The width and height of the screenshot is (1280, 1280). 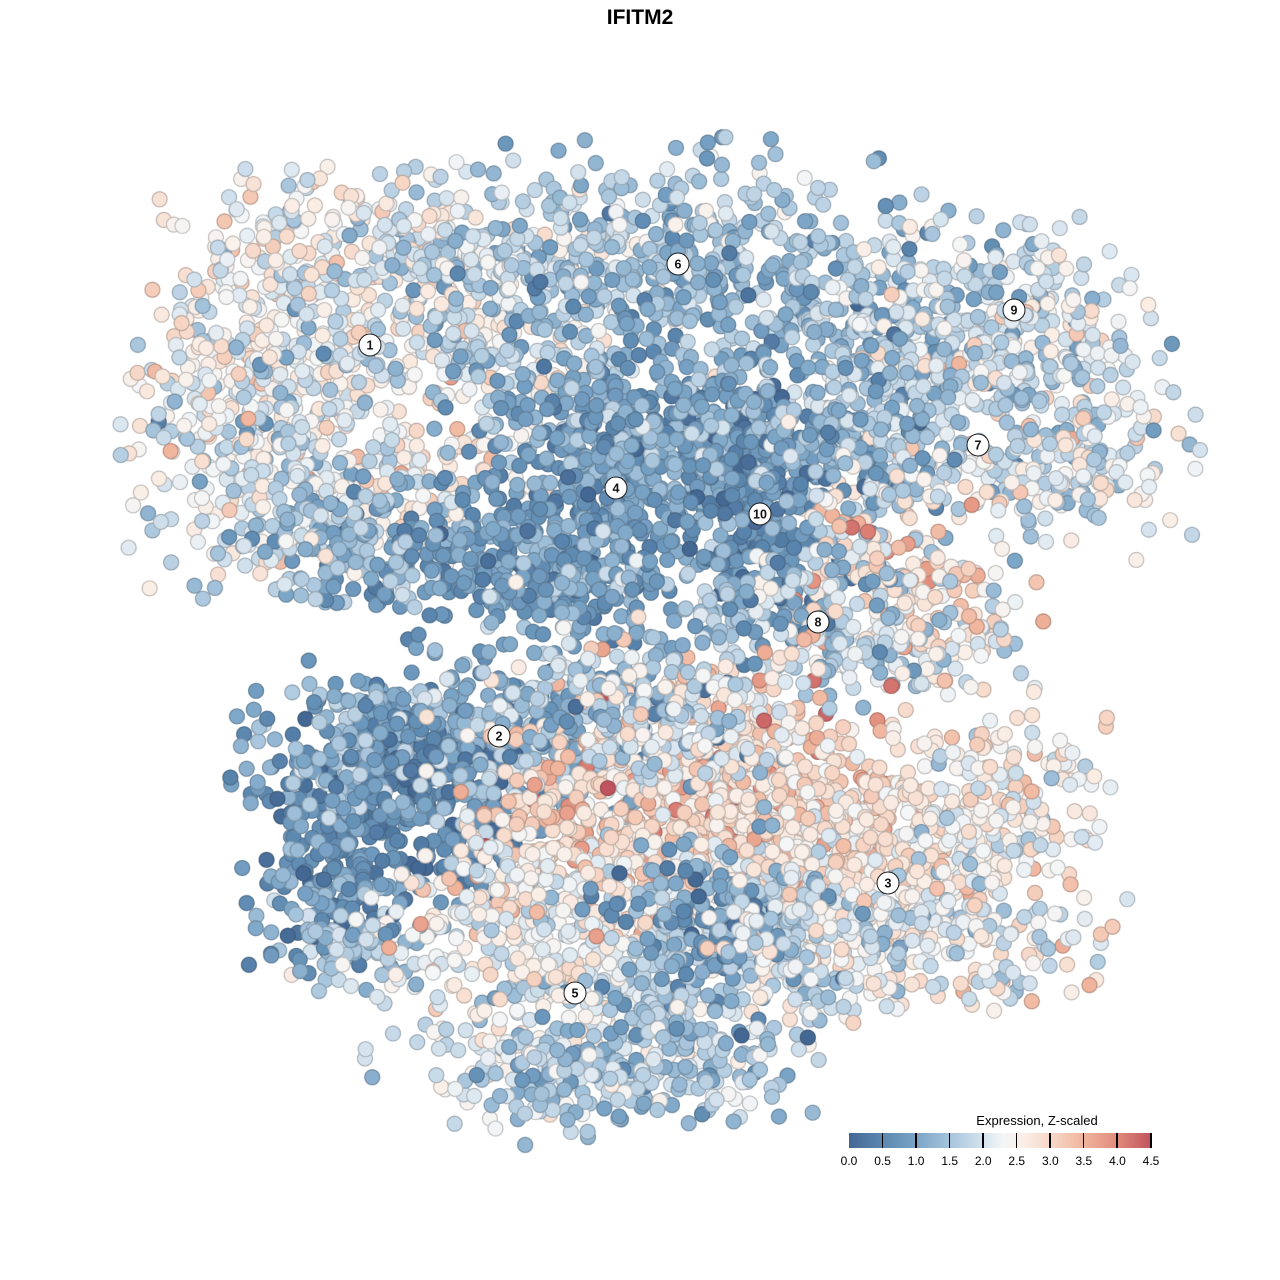 I want to click on legend-ticklabel-4.0: 4.0, so click(x=1117, y=1161).